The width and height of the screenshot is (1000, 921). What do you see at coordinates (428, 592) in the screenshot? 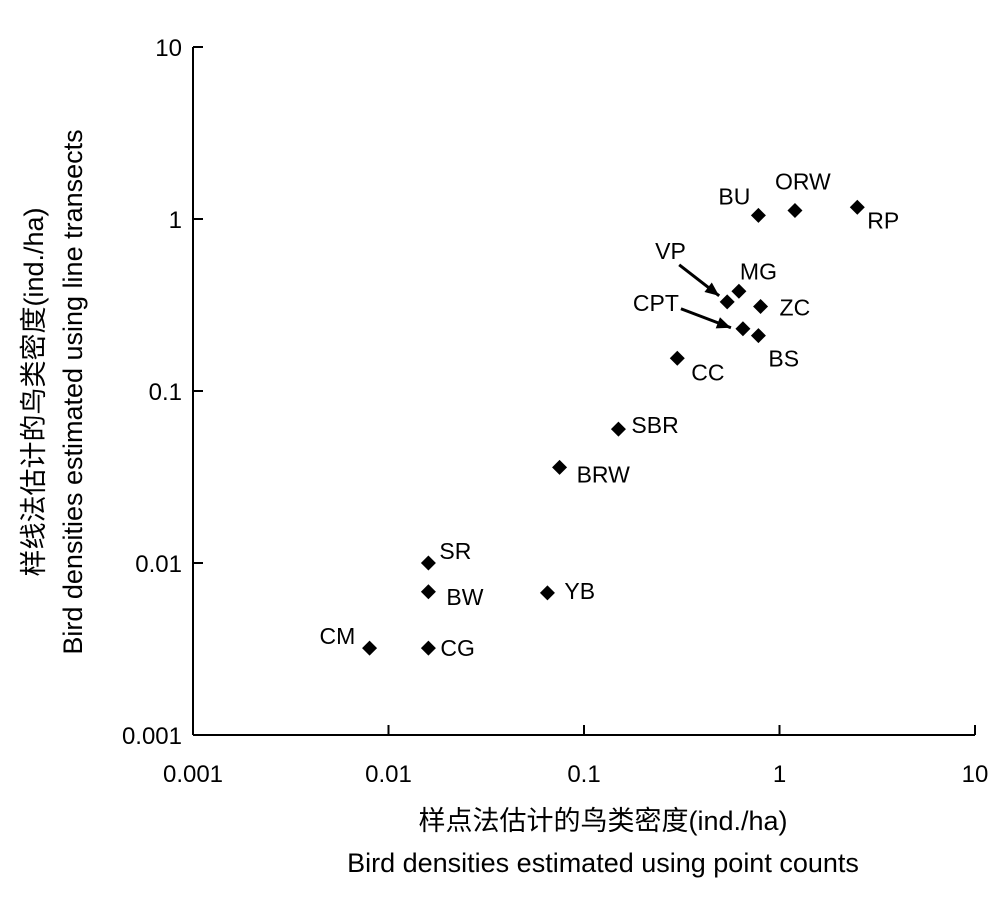
I see `point-bw` at bounding box center [428, 592].